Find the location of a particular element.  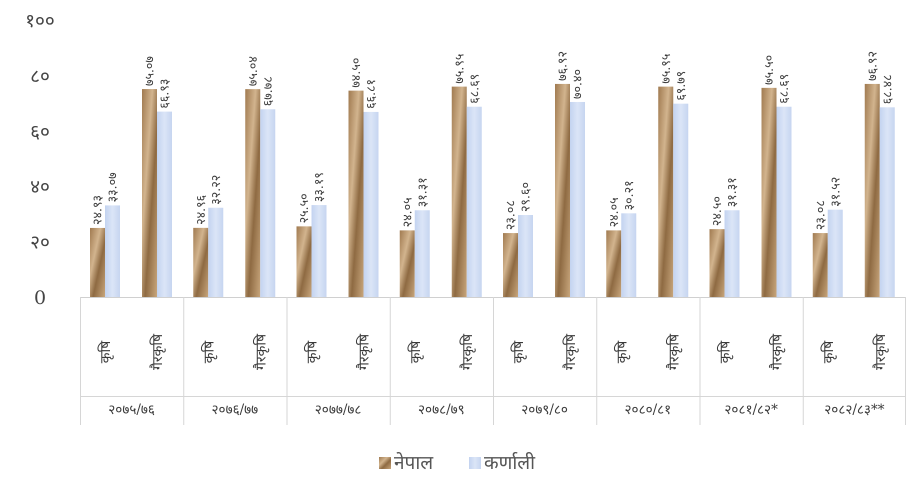

data-label: ३०.२१ is located at coordinates (628, 195).